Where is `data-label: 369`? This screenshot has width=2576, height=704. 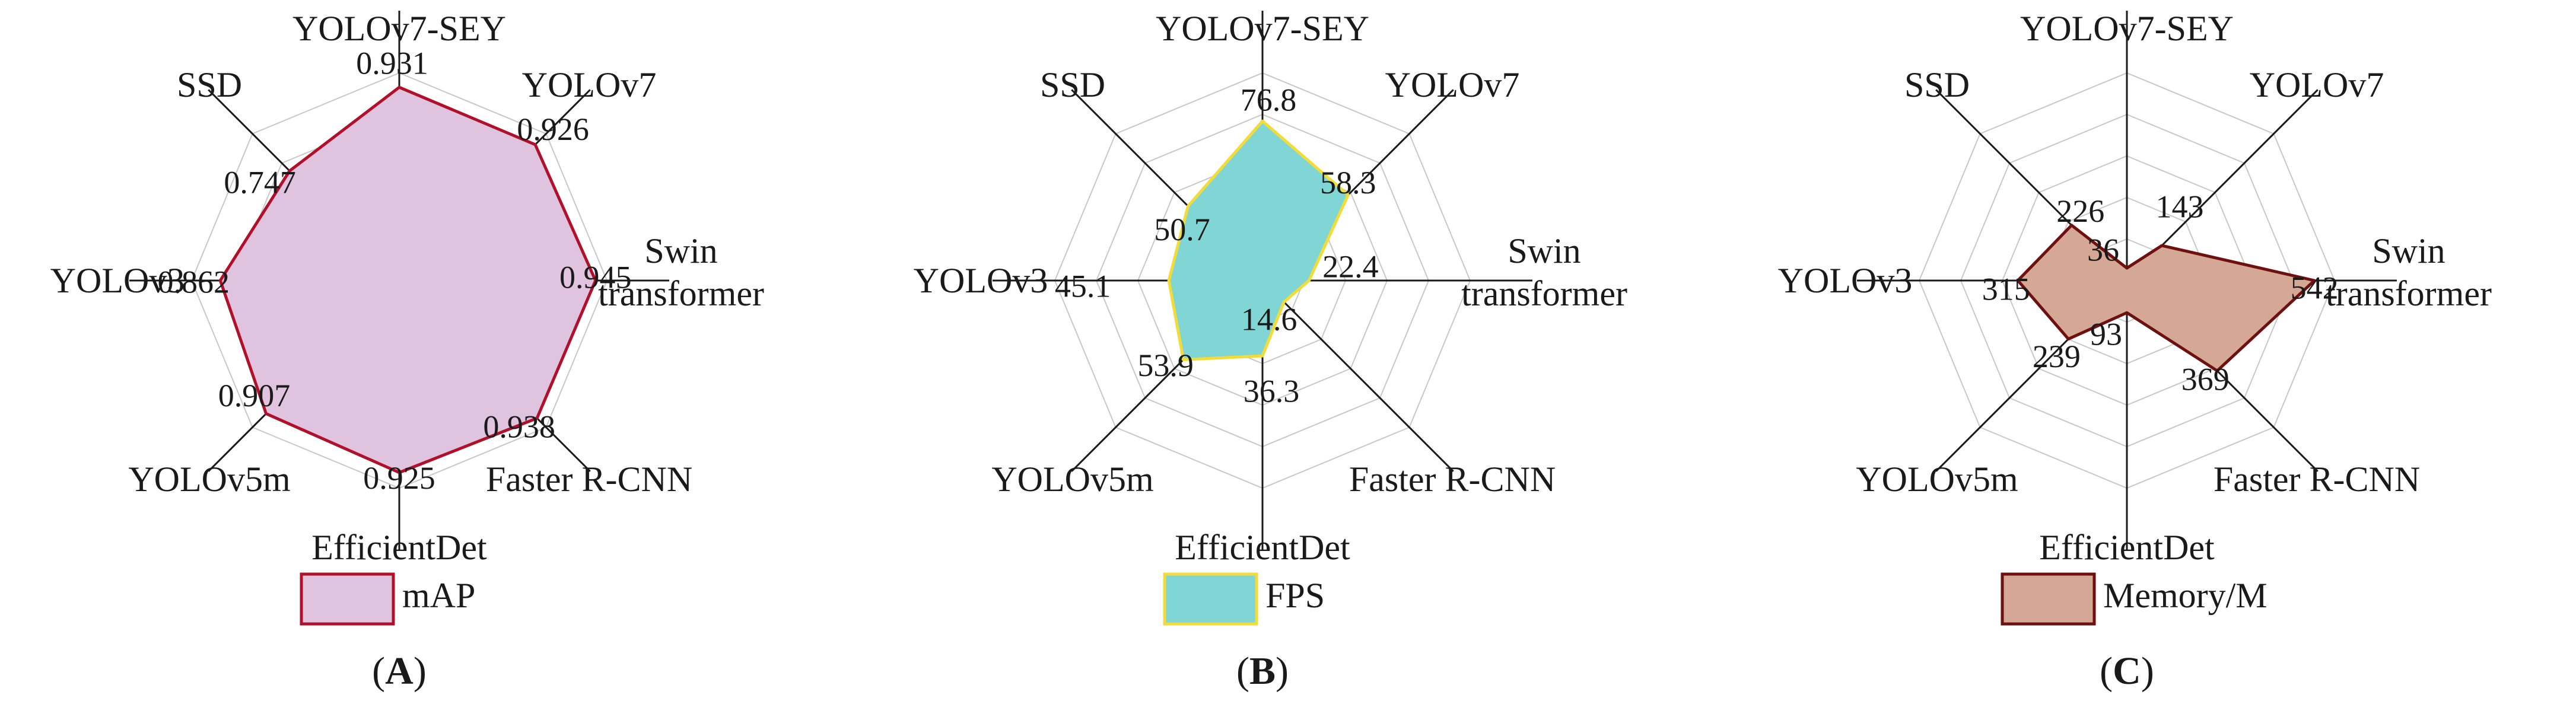 data-label: 369 is located at coordinates (2205, 379).